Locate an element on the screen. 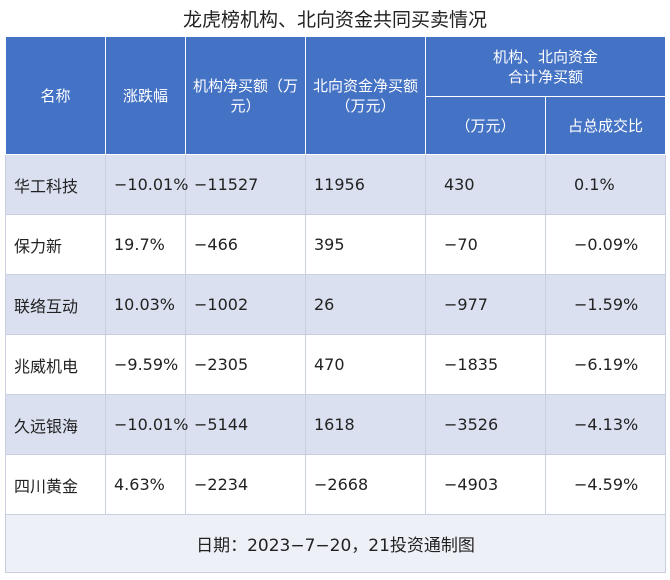 Image resolution: width=670 pixels, height=580 pixels. cell-name: 久远银海 is located at coordinates (55, 424).